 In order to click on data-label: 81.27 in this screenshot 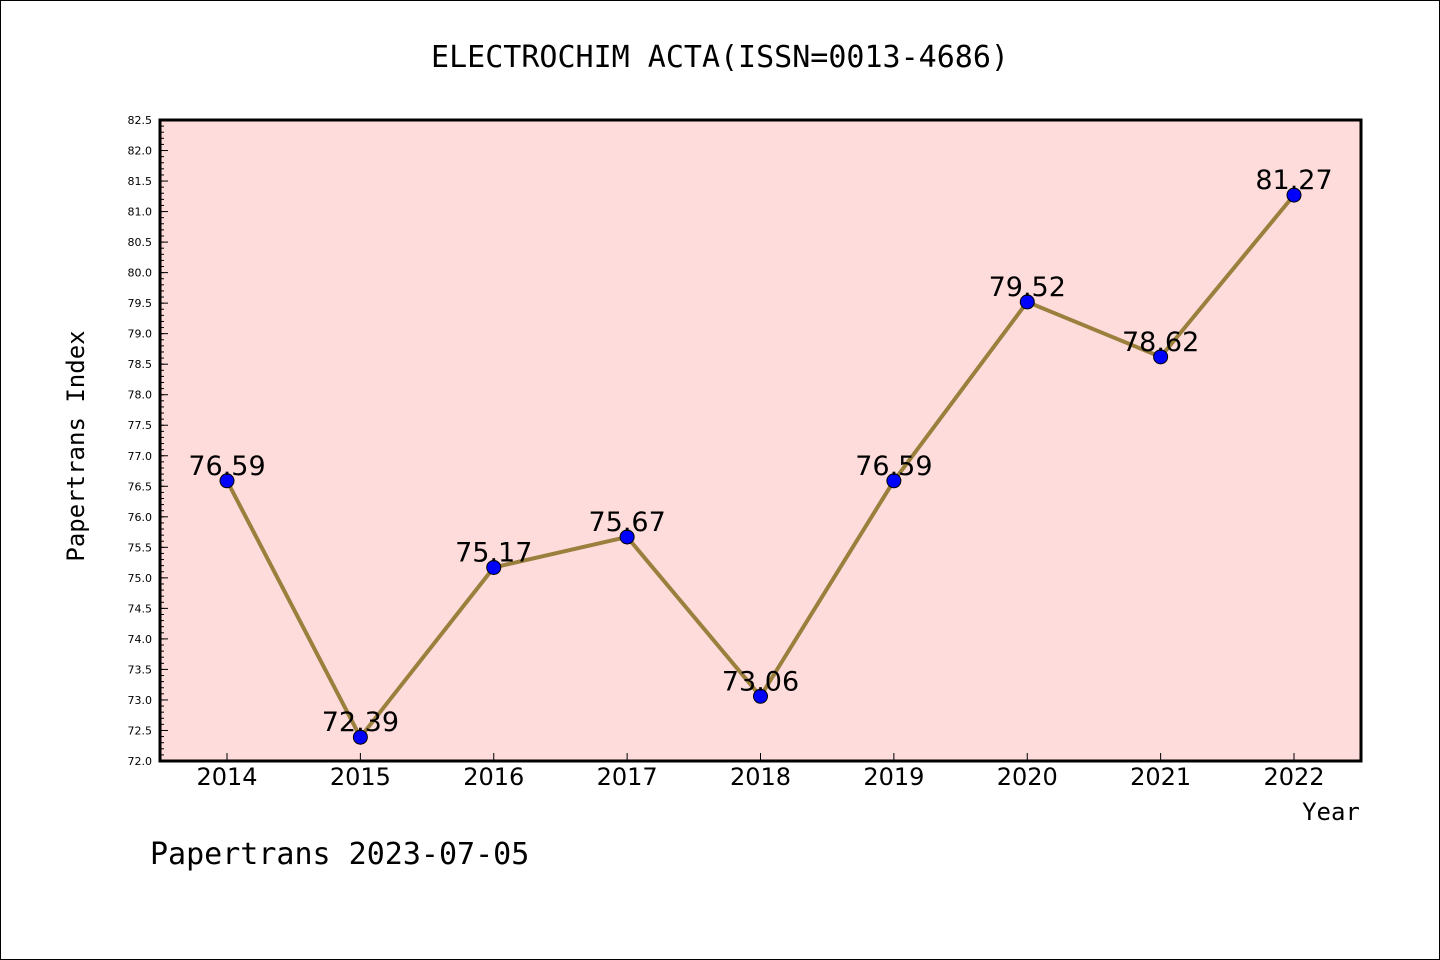, I will do `click(1293, 180)`.